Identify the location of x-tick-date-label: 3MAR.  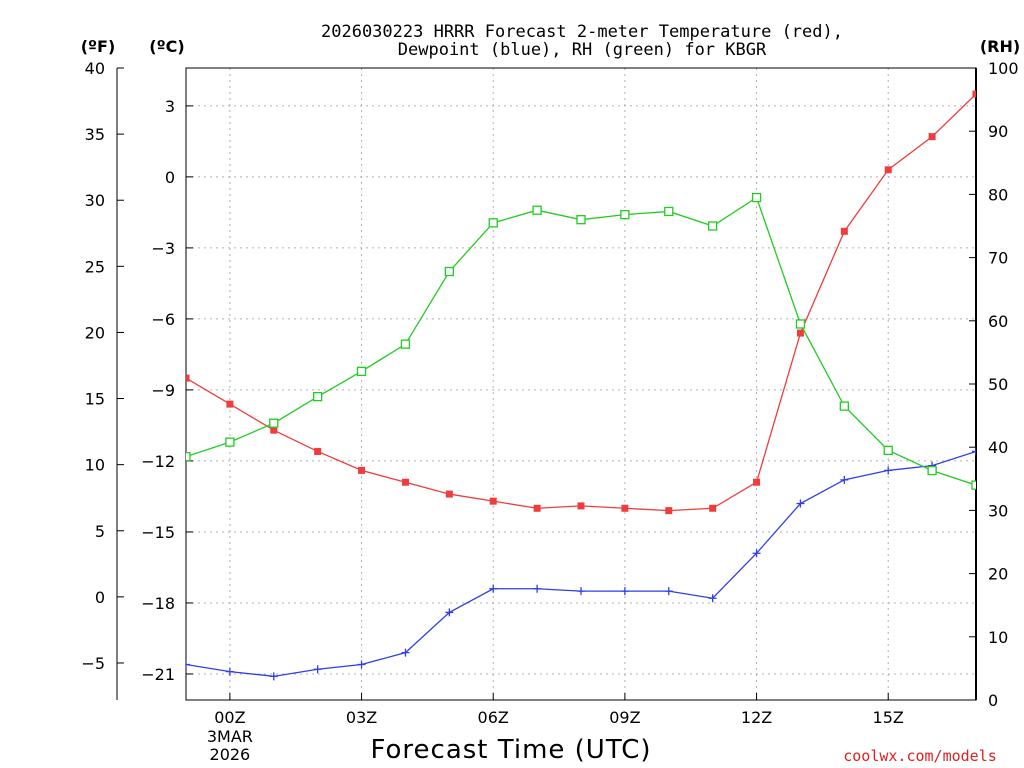
(230, 736).